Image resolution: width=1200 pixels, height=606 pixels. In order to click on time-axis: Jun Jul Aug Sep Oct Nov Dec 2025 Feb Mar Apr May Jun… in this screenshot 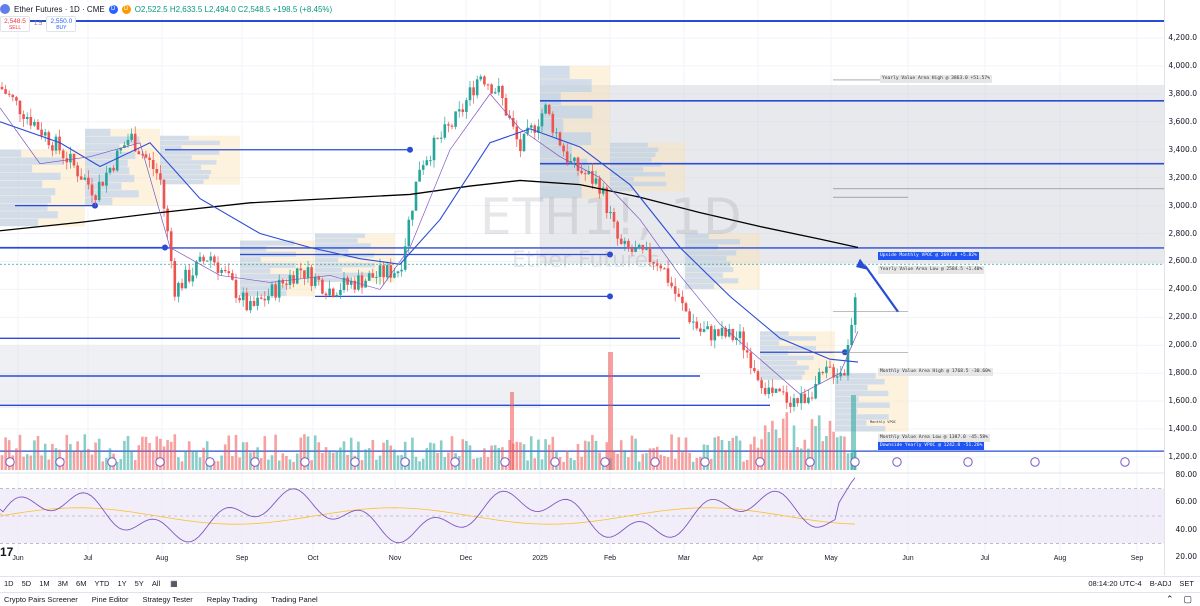, I will do `click(582, 562)`.